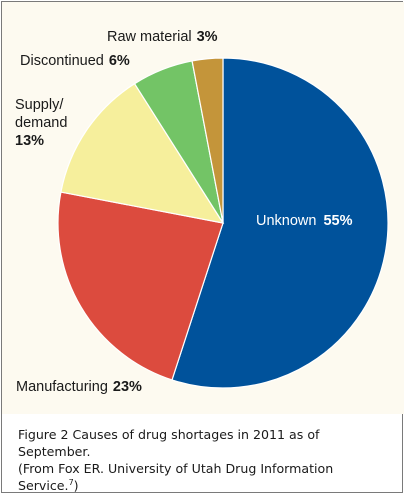  I want to click on caption-reference: 7, so click(71, 482).